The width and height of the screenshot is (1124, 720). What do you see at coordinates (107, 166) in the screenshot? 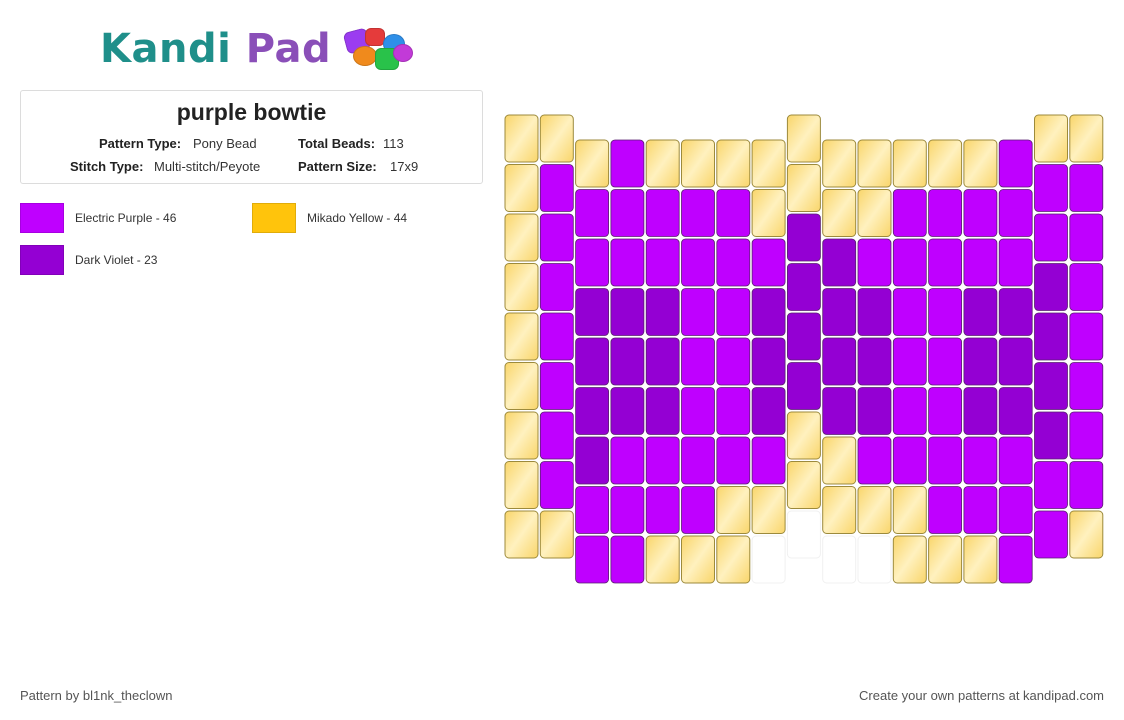
I see `stitch-type-label: Stitch Type:` at bounding box center [107, 166].